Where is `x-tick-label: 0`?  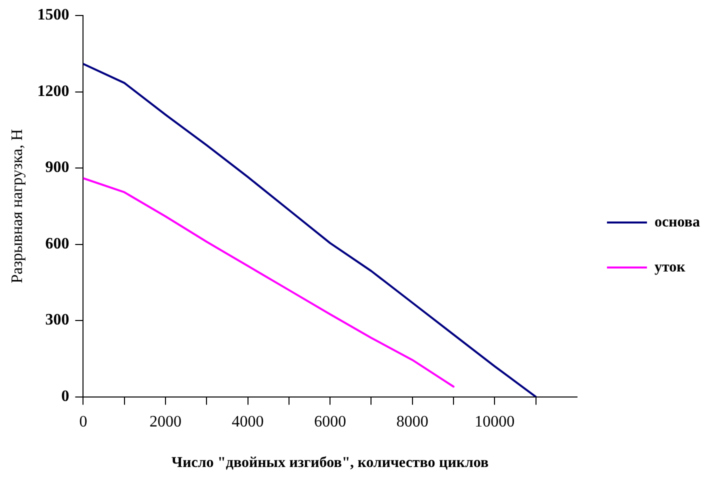 x-tick-label: 0 is located at coordinates (83, 422).